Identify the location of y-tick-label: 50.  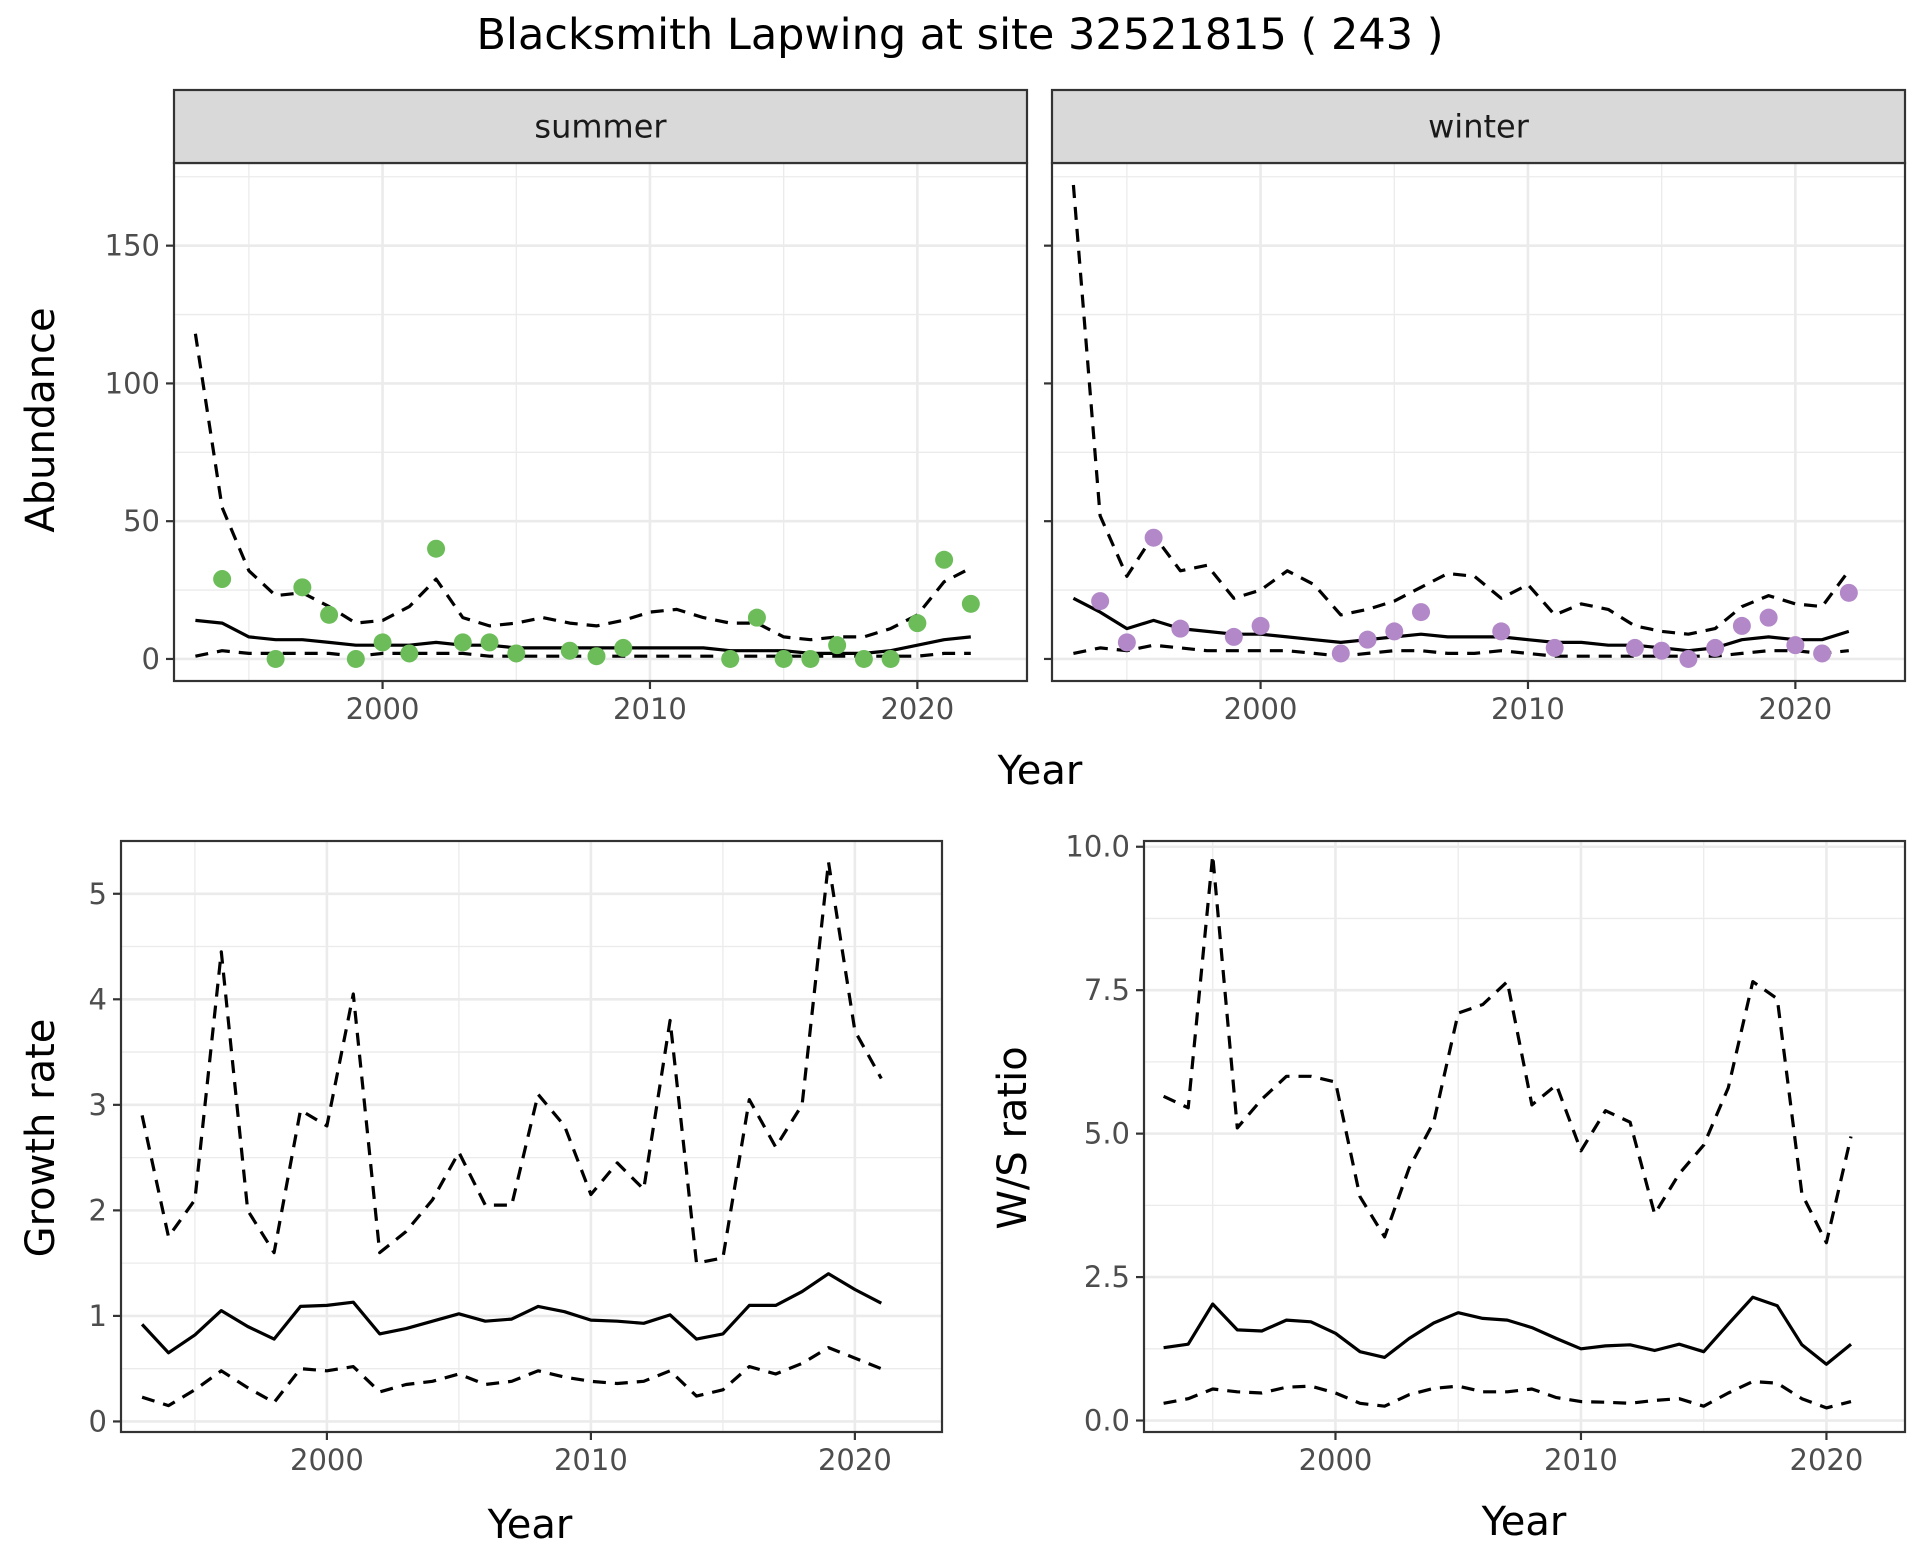
(141, 521).